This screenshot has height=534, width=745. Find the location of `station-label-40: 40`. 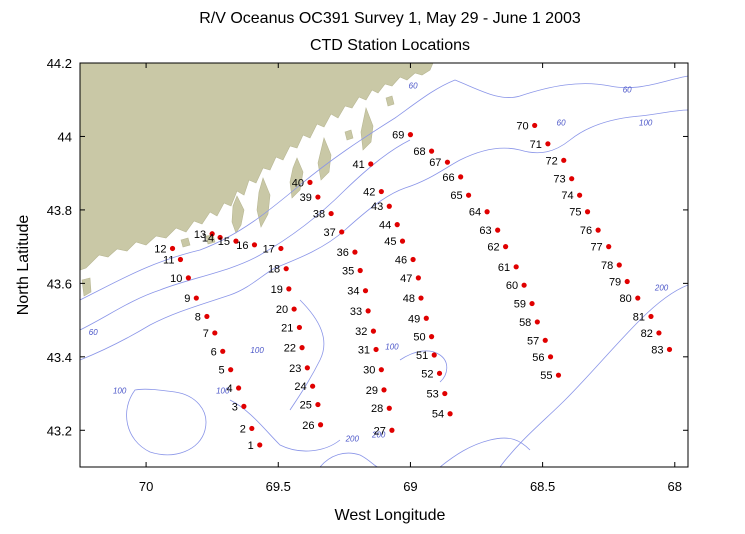

station-label-40: 40 is located at coordinates (298, 183).